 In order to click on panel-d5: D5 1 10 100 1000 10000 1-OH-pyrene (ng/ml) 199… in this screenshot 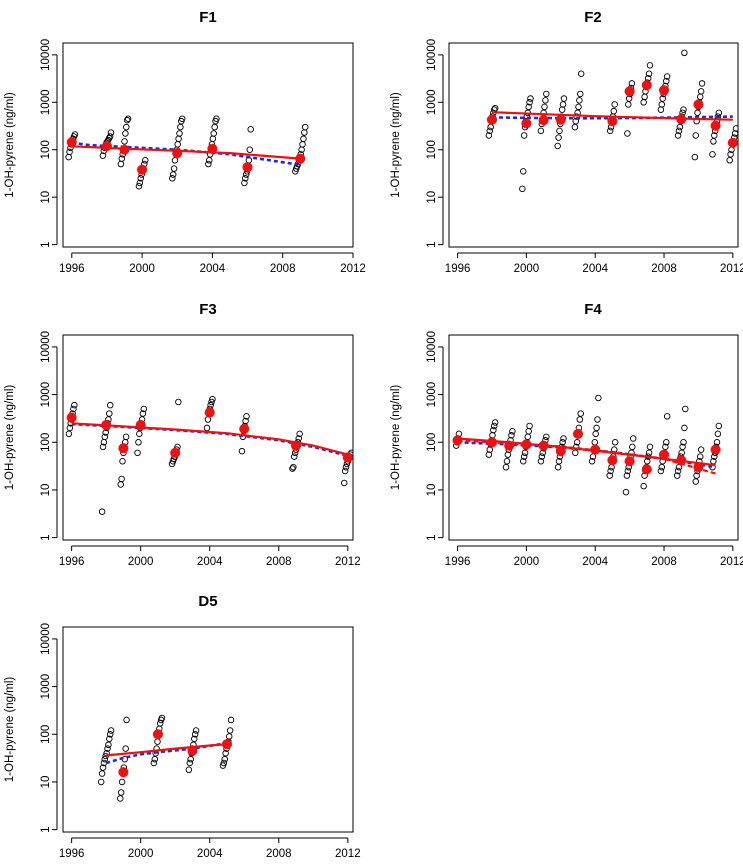, I will do `click(182, 726)`.